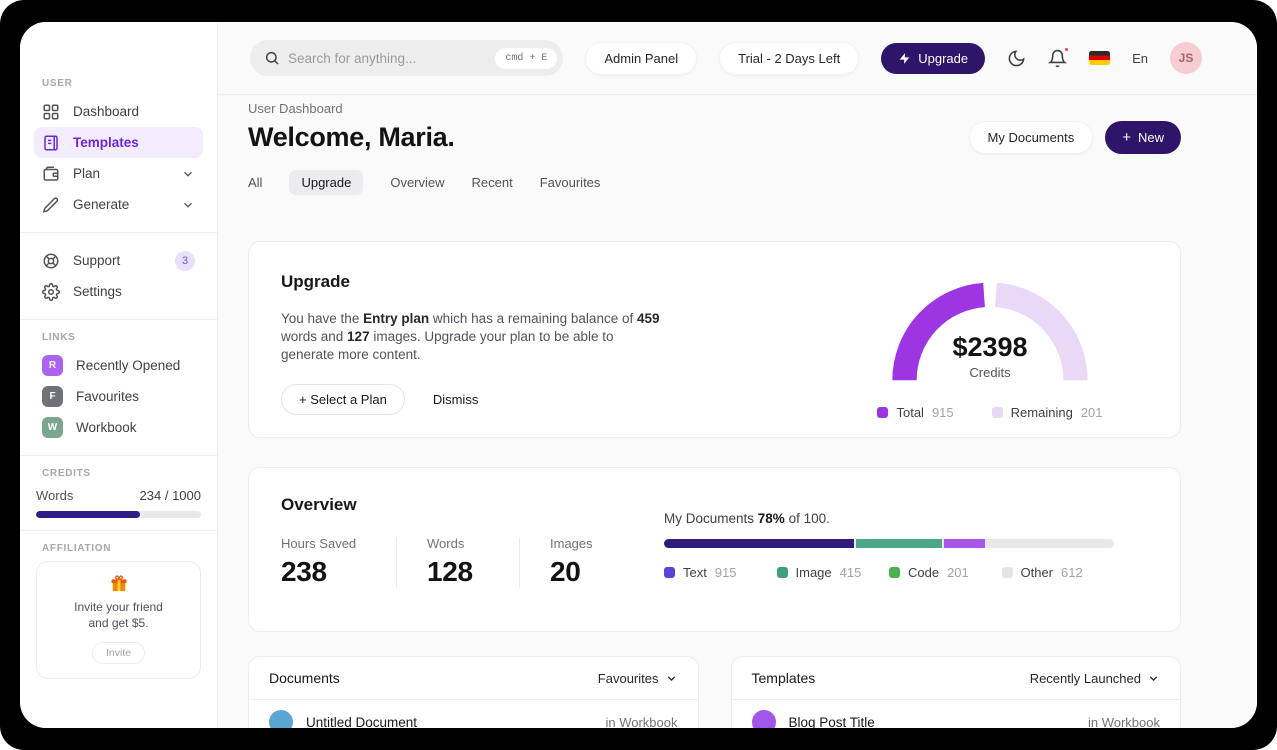  What do you see at coordinates (106, 427) in the screenshot?
I see `link-label: Workbook` at bounding box center [106, 427].